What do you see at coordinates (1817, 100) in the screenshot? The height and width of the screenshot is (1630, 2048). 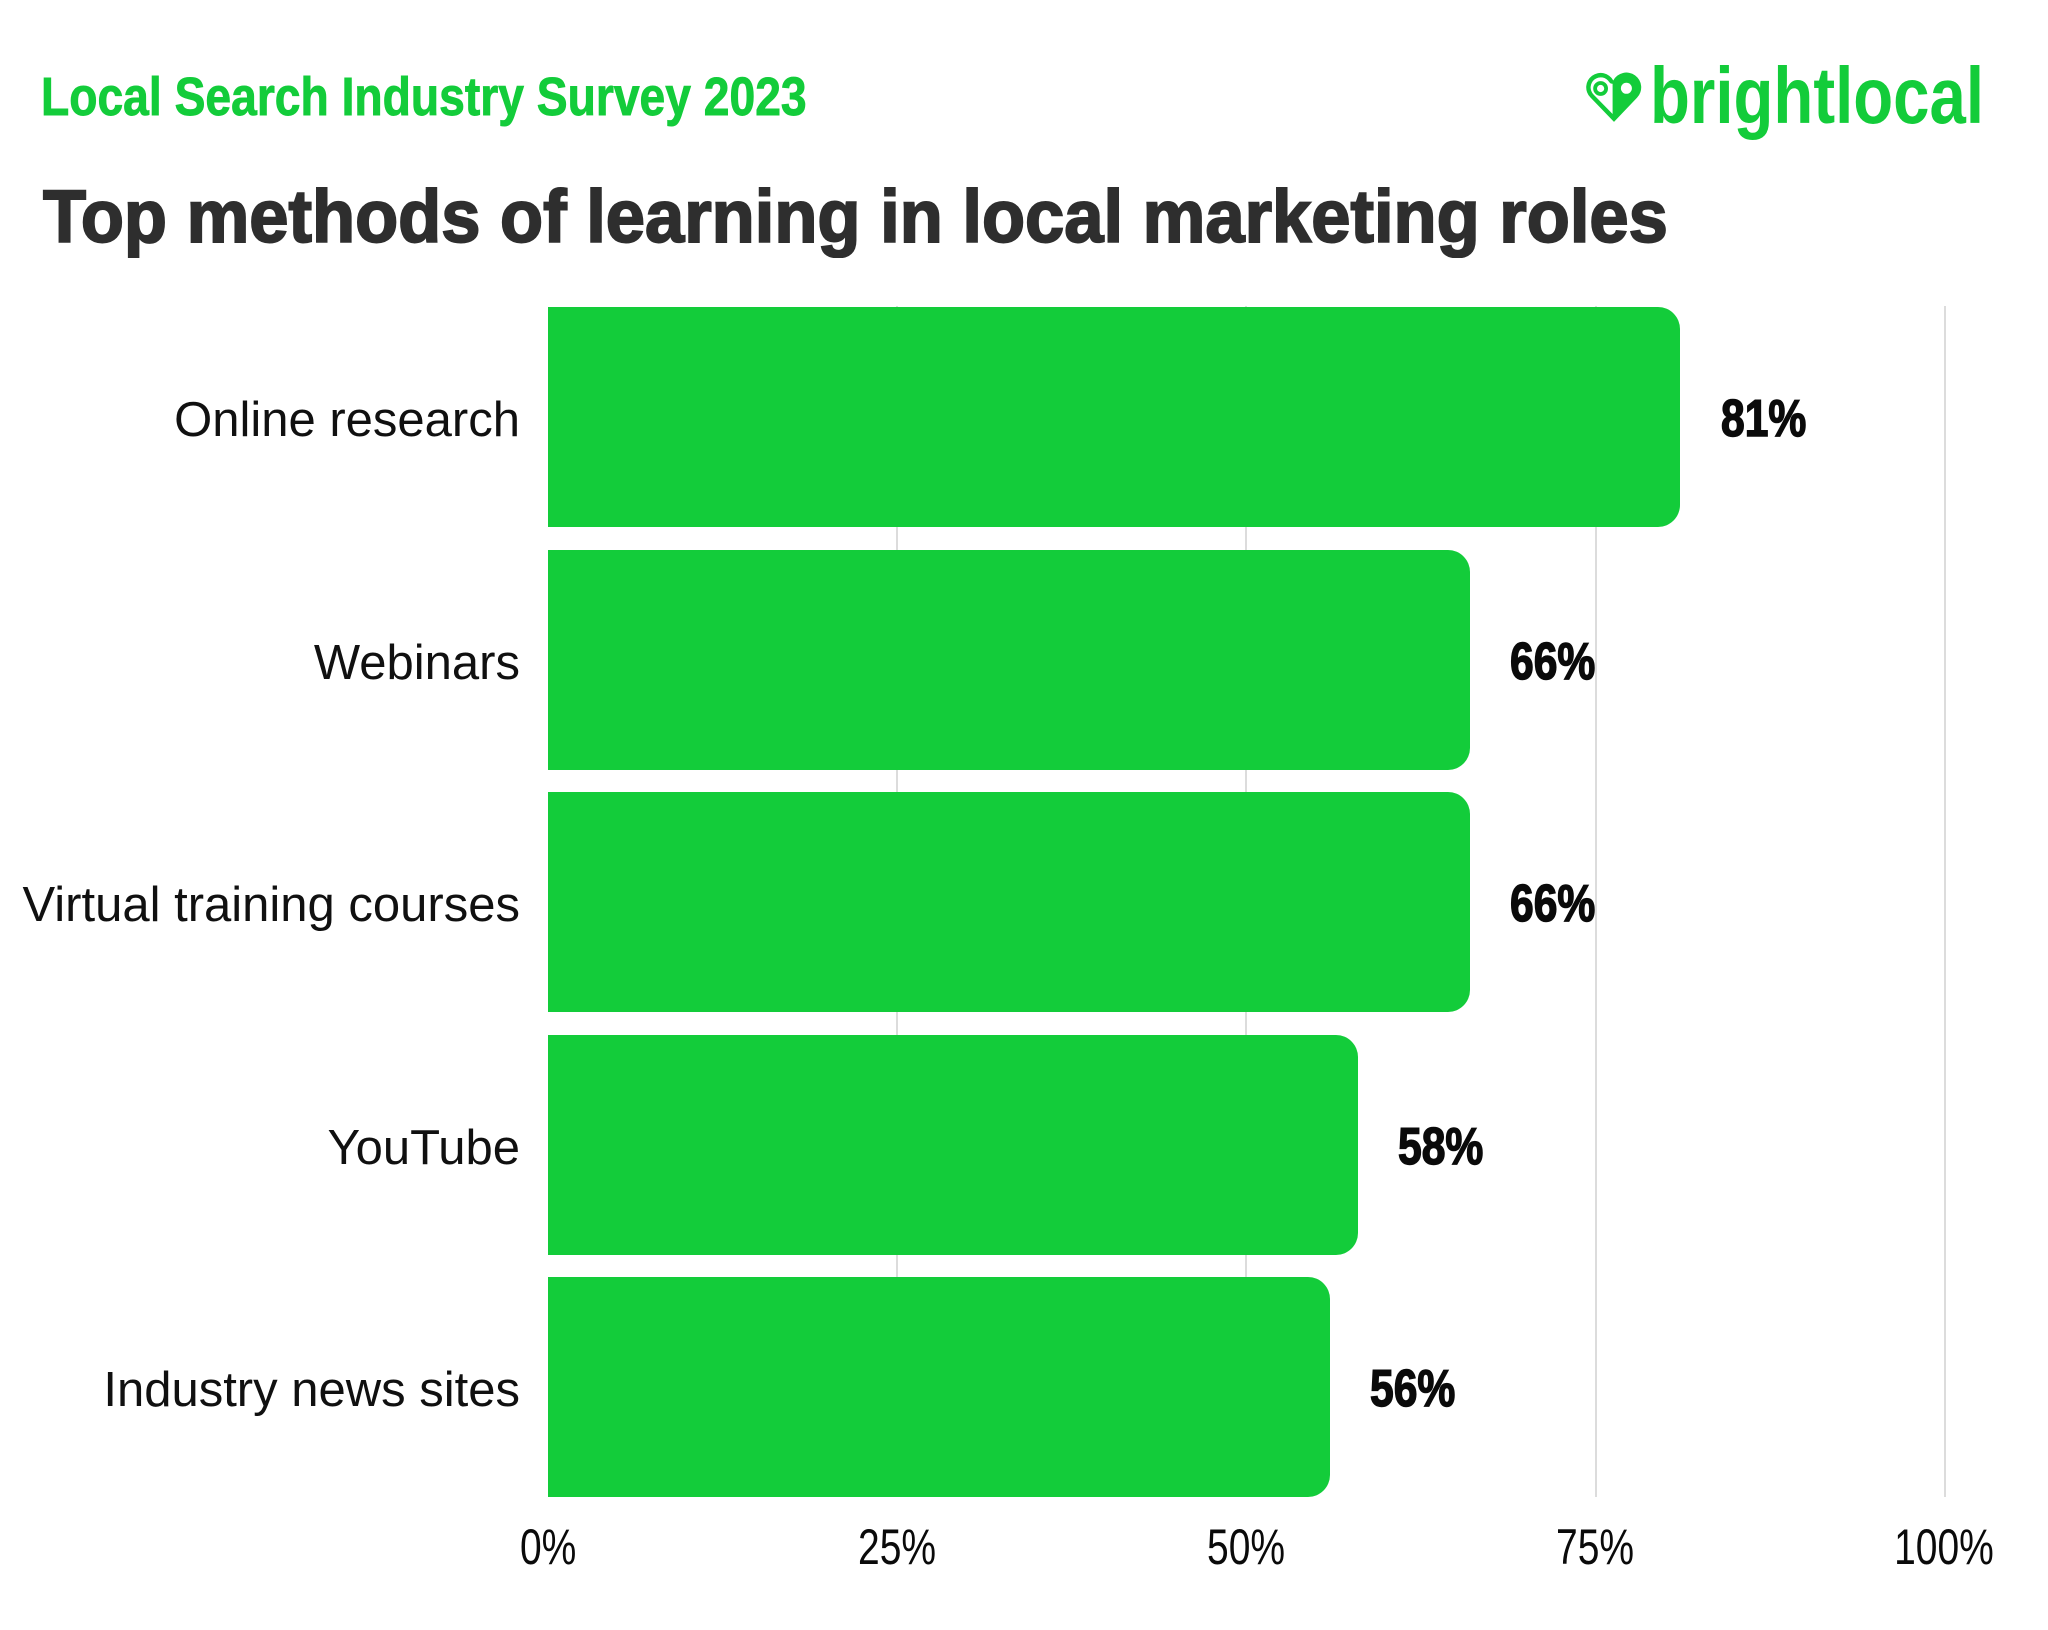 I see `svg-text: brightlocal` at bounding box center [1817, 100].